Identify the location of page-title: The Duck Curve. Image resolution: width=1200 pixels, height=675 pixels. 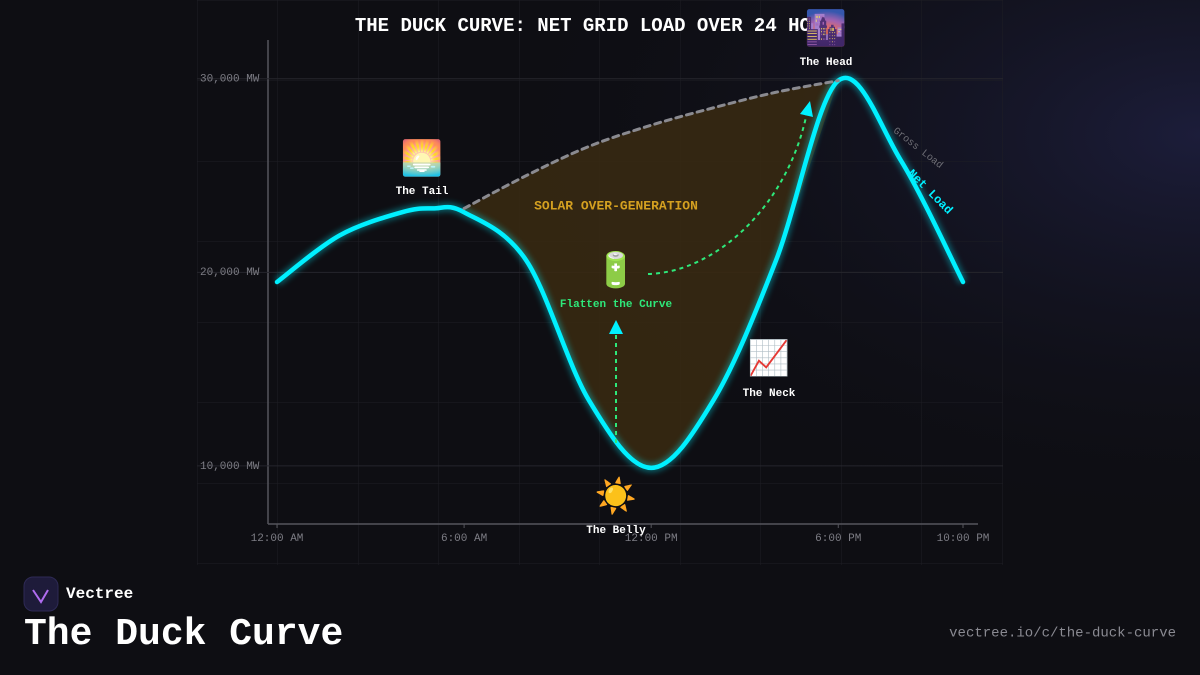
(183, 634).